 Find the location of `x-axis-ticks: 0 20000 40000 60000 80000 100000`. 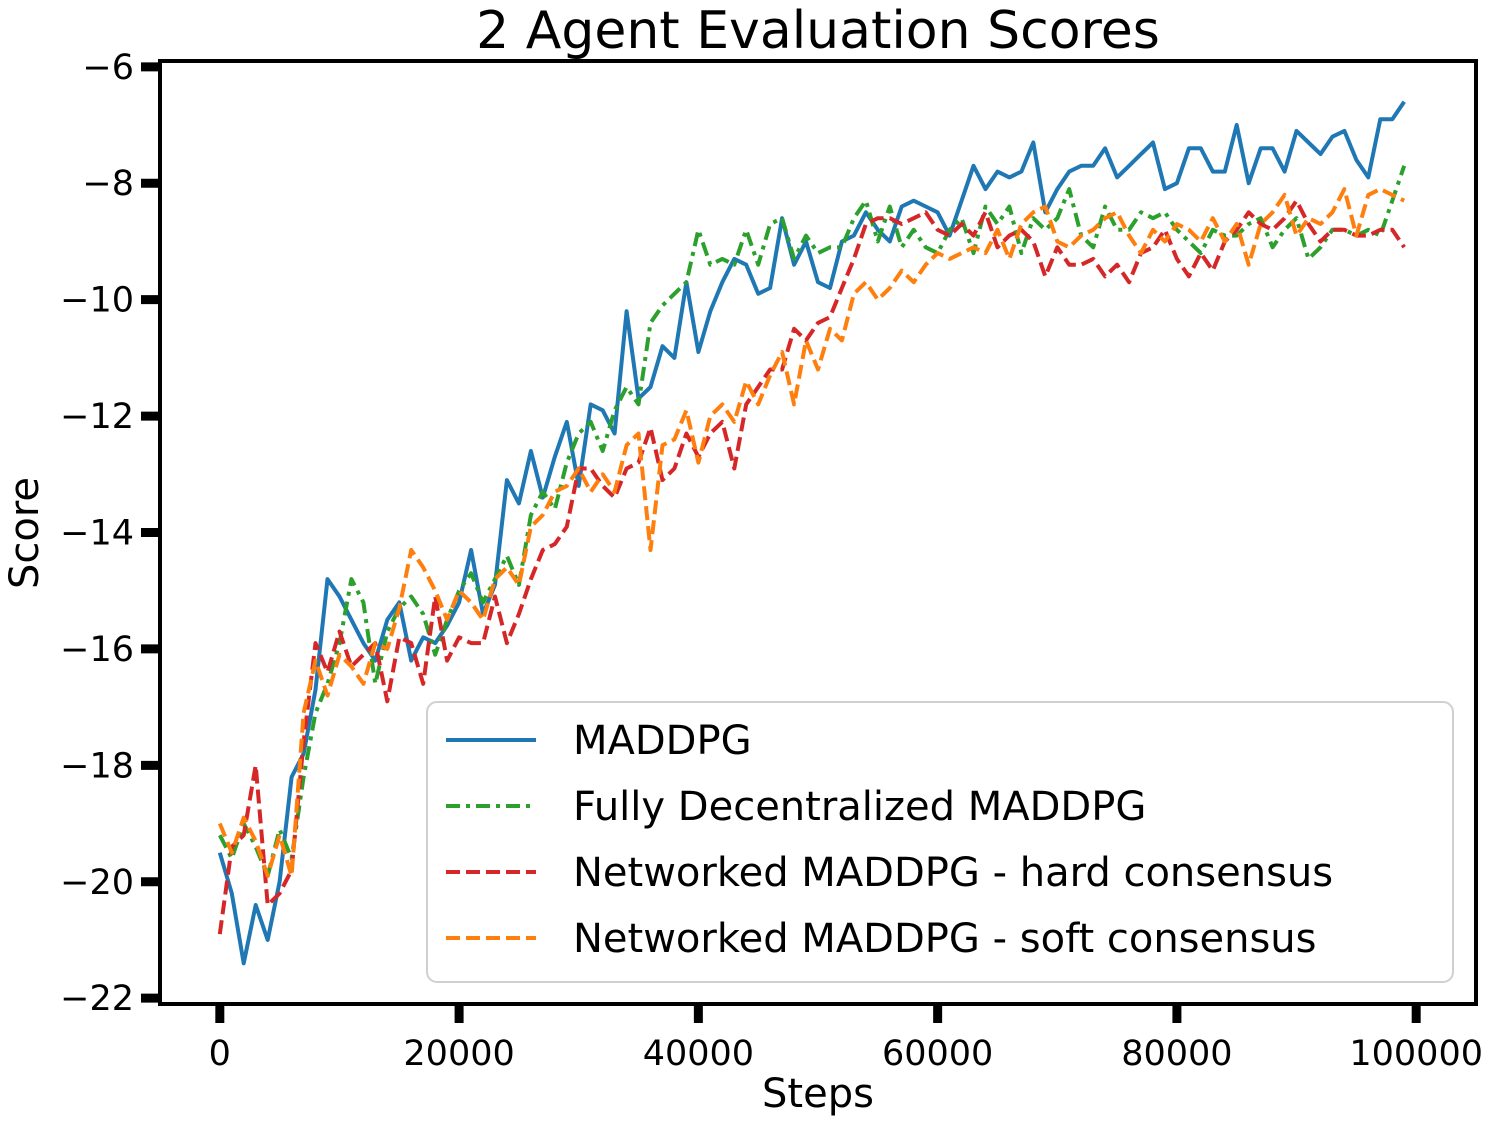

x-axis-ticks: 0 20000 40000 60000 80000 100000 is located at coordinates (846, 1039).